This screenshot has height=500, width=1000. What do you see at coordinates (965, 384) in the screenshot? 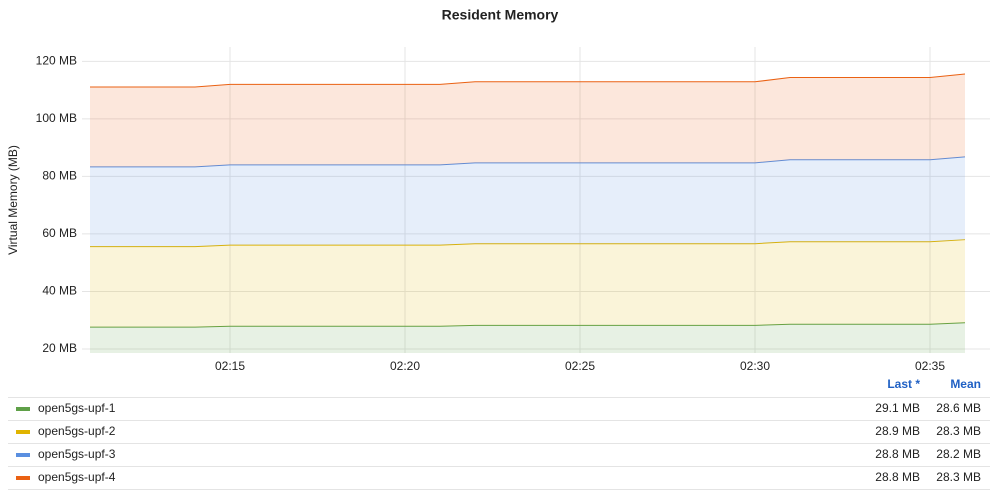
I see `legend-header: Mean` at bounding box center [965, 384].